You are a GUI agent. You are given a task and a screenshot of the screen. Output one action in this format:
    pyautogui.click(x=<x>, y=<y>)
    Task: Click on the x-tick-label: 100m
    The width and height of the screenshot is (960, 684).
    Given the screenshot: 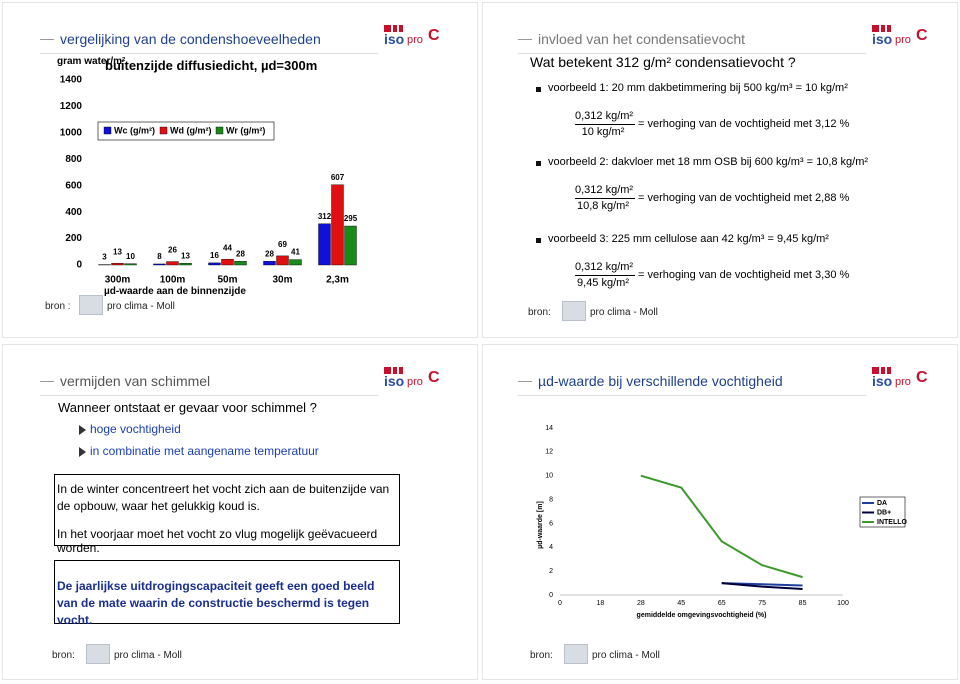 What is the action you would take?
    pyautogui.click(x=173, y=280)
    